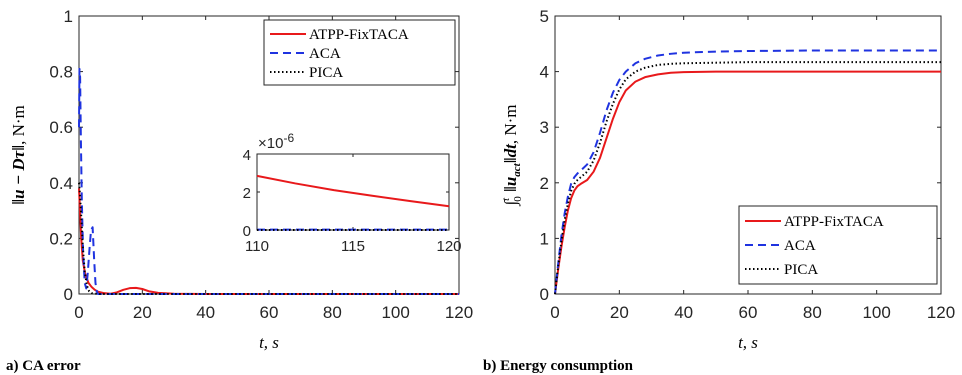 This screenshot has width=962, height=375. I want to click on inset-a-series, so click(353, 202).